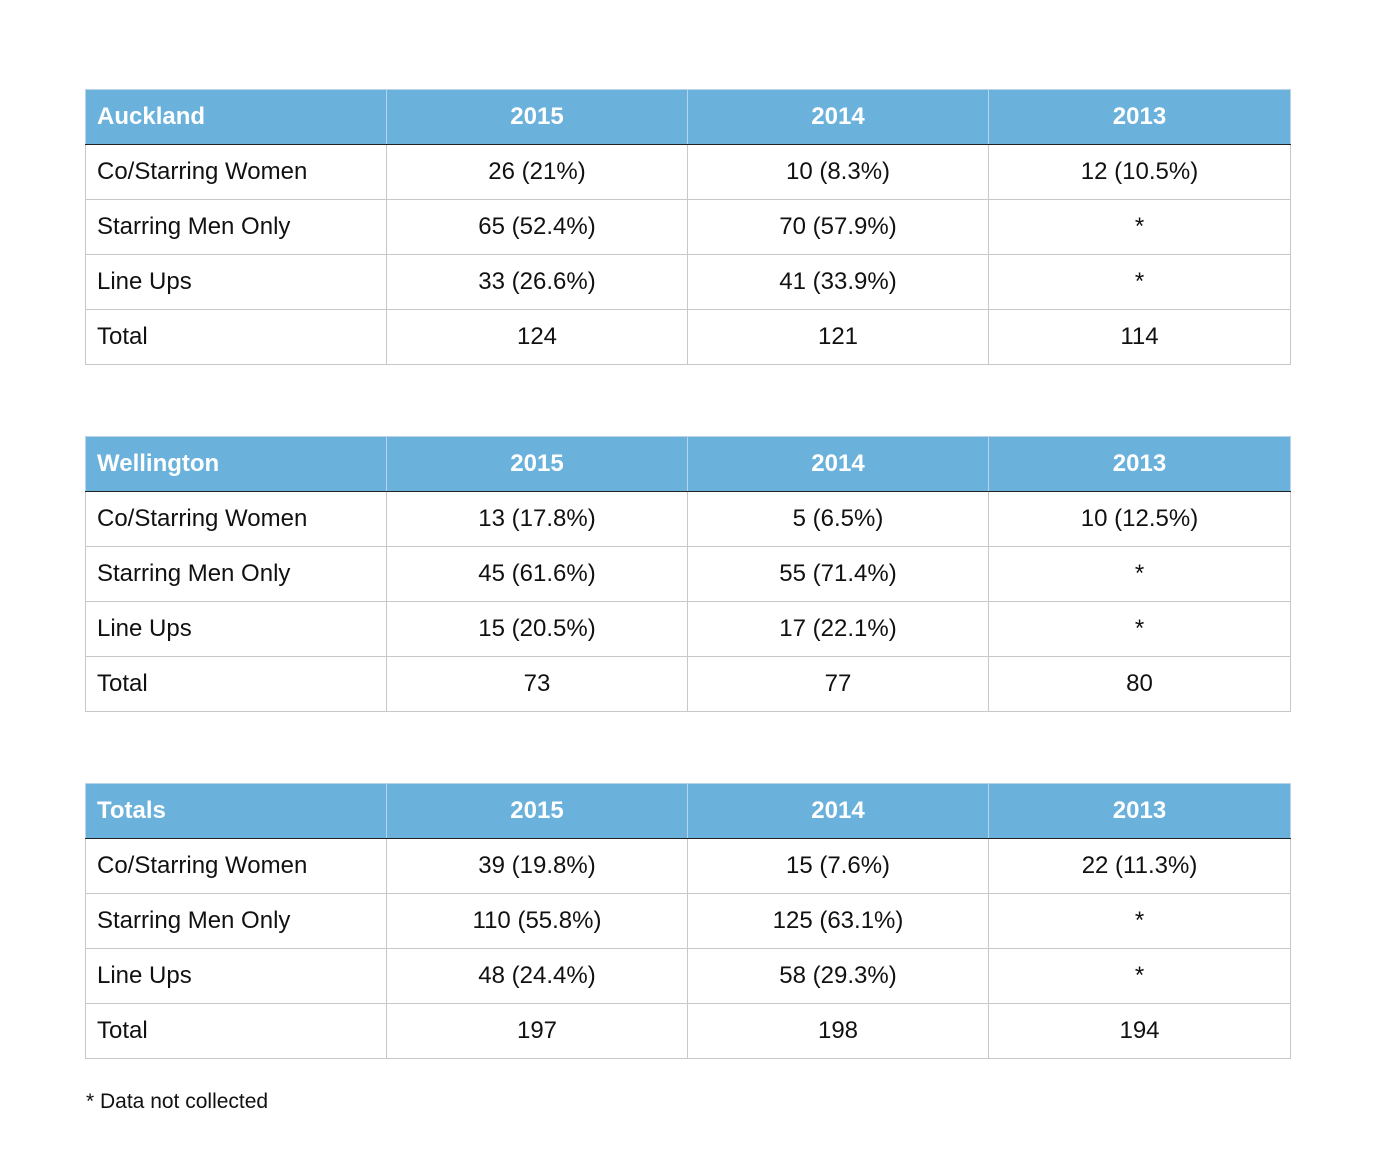  I want to click on table-title: Auckland, so click(236, 117).